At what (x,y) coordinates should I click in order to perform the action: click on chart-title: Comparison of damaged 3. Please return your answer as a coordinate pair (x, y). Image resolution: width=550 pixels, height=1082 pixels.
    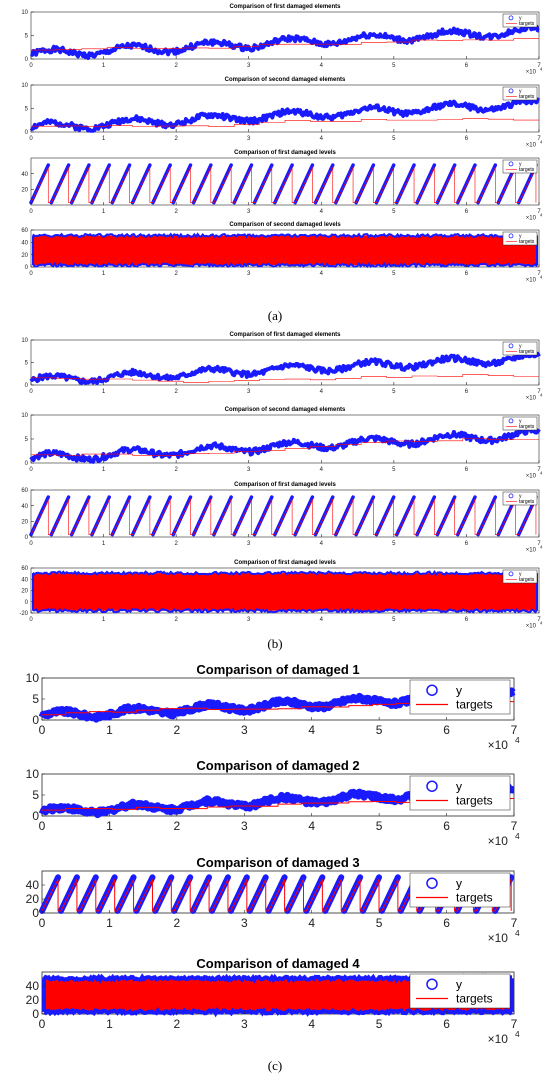
    Looking at the image, I should click on (277, 862).